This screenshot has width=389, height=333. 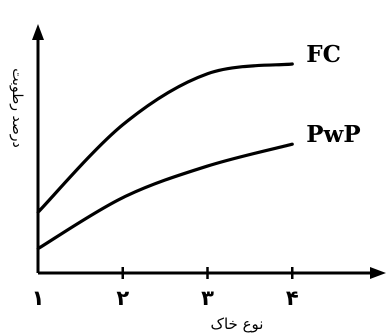 What do you see at coordinates (122, 298) in the screenshot?
I see `x-tick-label-2: ۲` at bounding box center [122, 298].